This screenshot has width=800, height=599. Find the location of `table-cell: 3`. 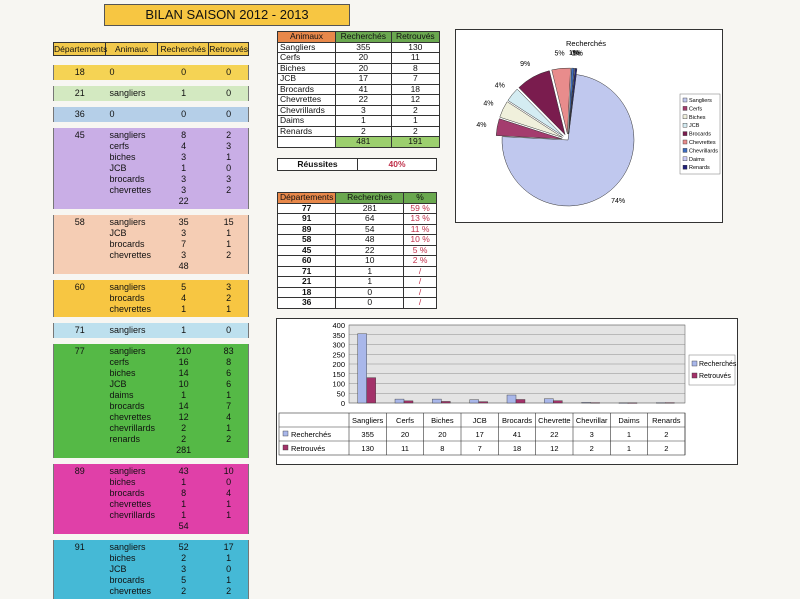

table-cell: 3 is located at coordinates (184, 190).